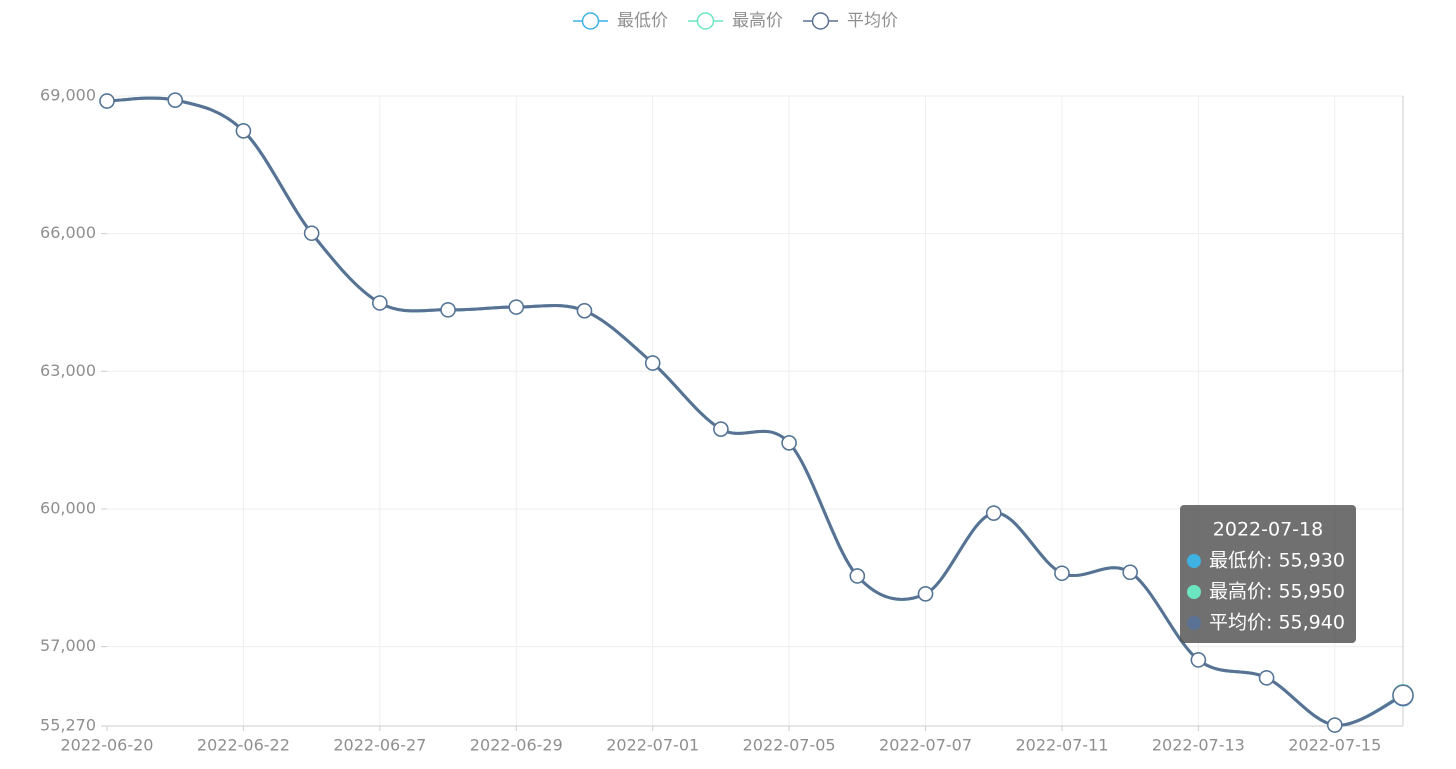 This screenshot has height=769, width=1456. What do you see at coordinates (1268, 530) in the screenshot?
I see `tooltip-title: 2022-07-18` at bounding box center [1268, 530].